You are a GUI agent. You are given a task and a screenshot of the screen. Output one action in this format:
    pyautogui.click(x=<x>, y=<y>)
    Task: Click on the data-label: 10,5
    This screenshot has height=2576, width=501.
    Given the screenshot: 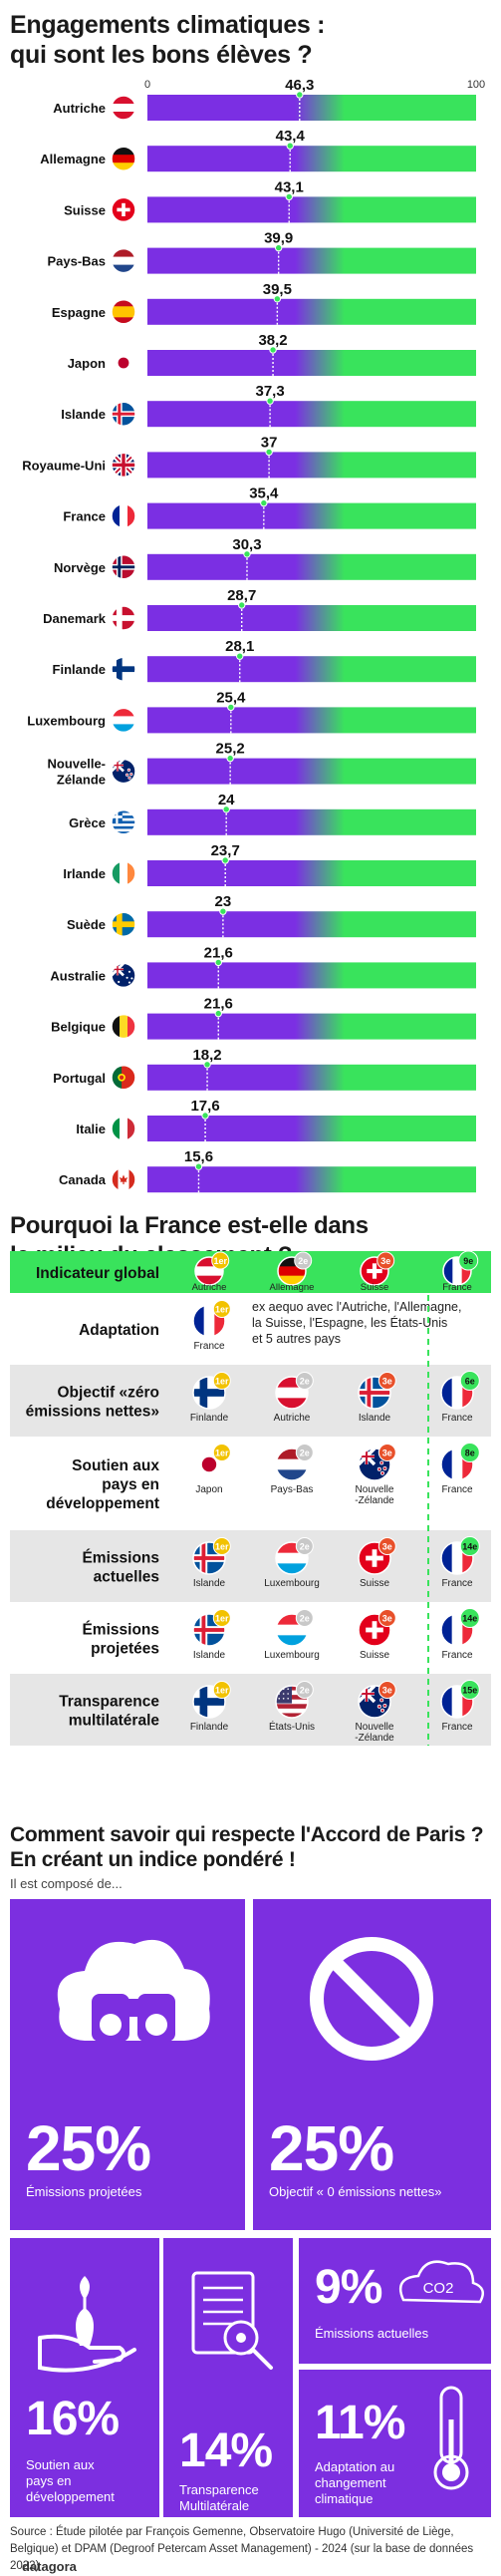 What is the action you would take?
    pyautogui.click(x=181, y=1200)
    